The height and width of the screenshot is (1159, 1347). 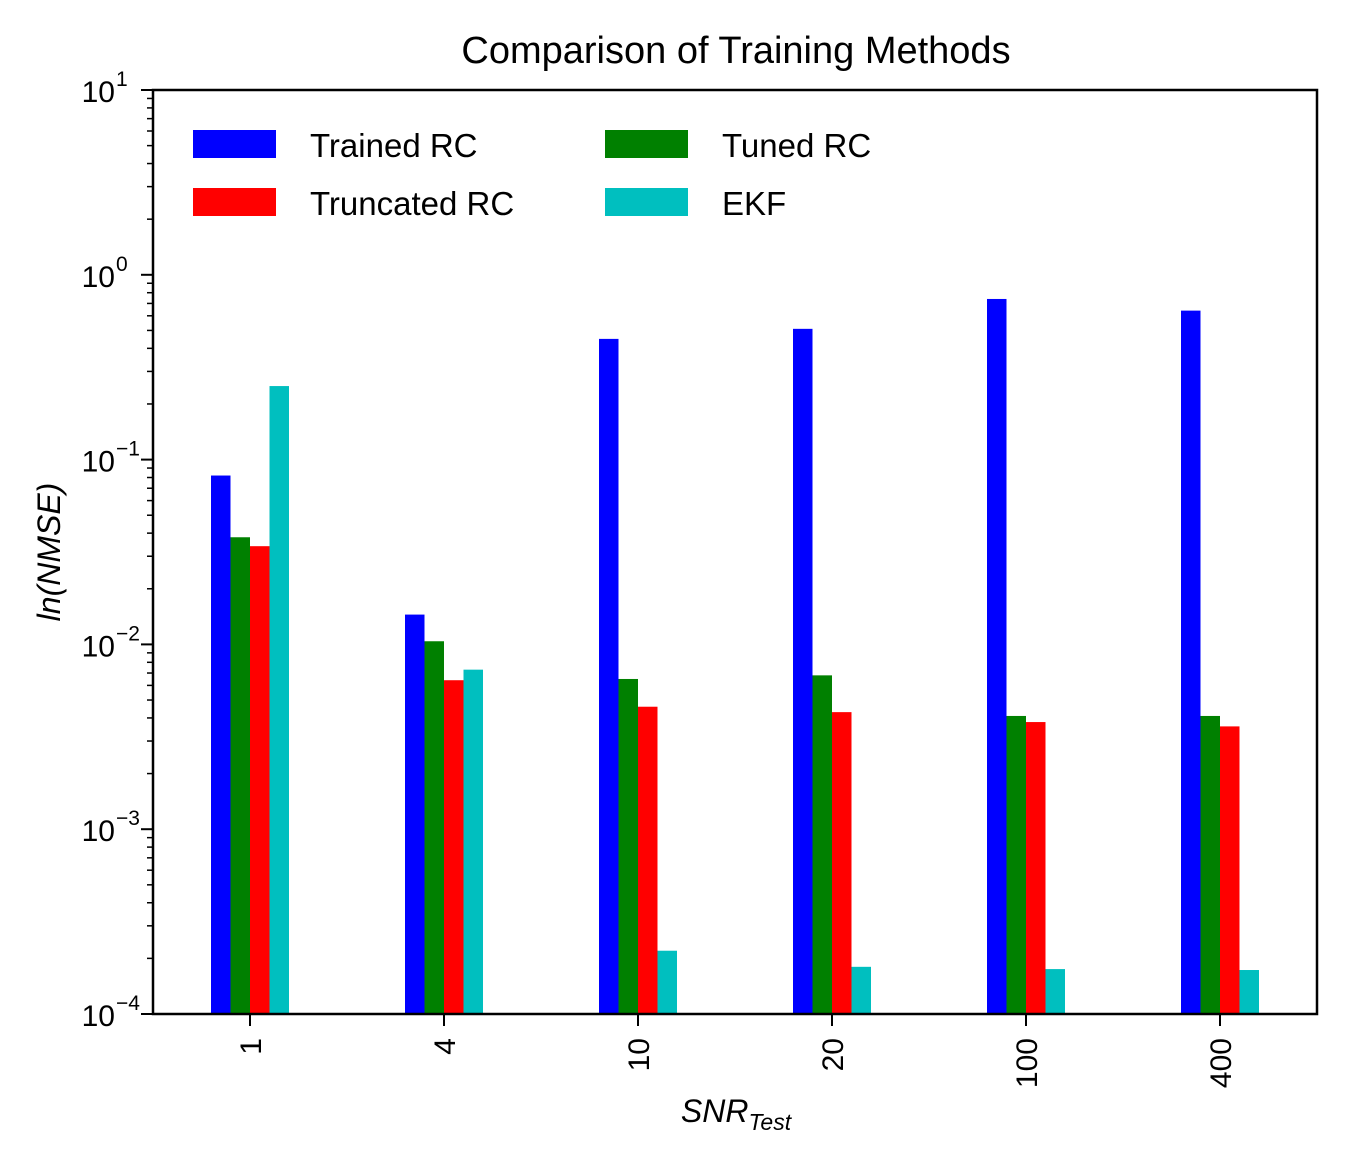 What do you see at coordinates (1027, 1063) in the screenshot?
I see `x-tick-label: 100` at bounding box center [1027, 1063].